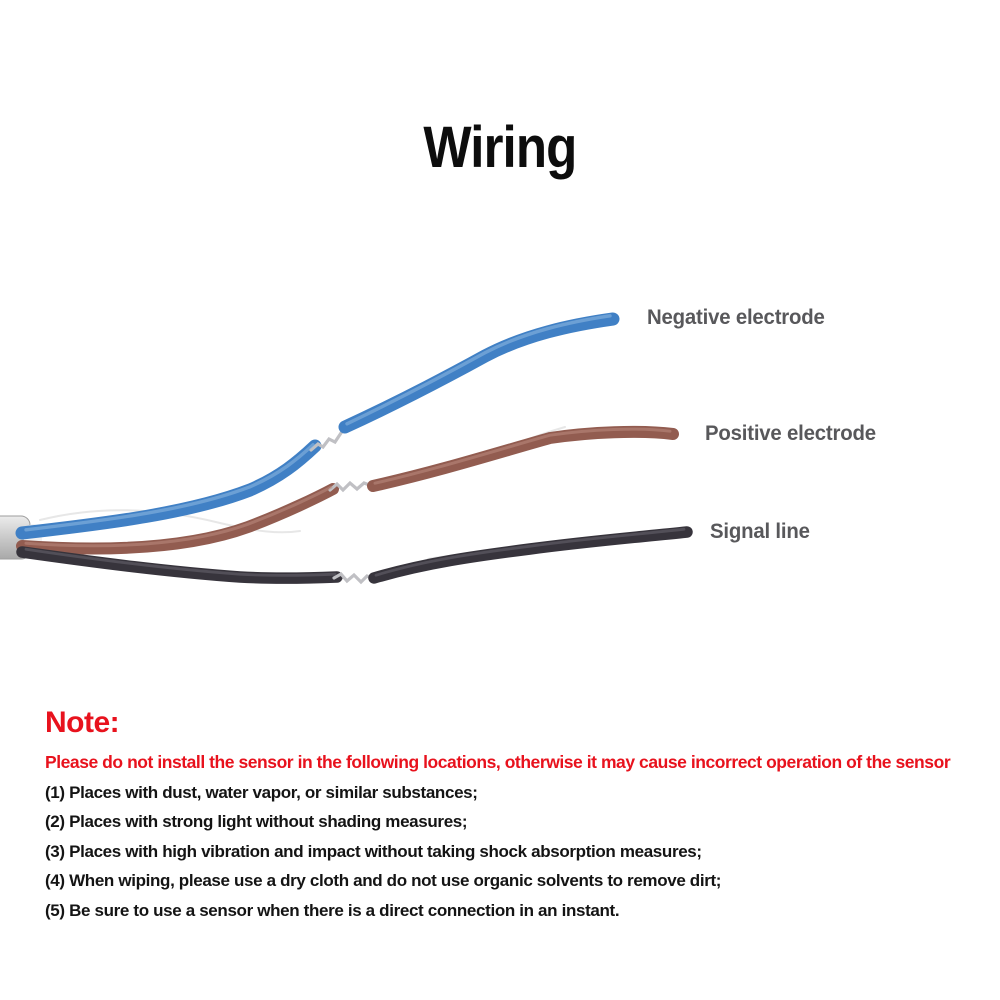 Image resolution: width=1000 pixels, height=1000 pixels. I want to click on signal-wire-inner-segment, so click(179, 565).